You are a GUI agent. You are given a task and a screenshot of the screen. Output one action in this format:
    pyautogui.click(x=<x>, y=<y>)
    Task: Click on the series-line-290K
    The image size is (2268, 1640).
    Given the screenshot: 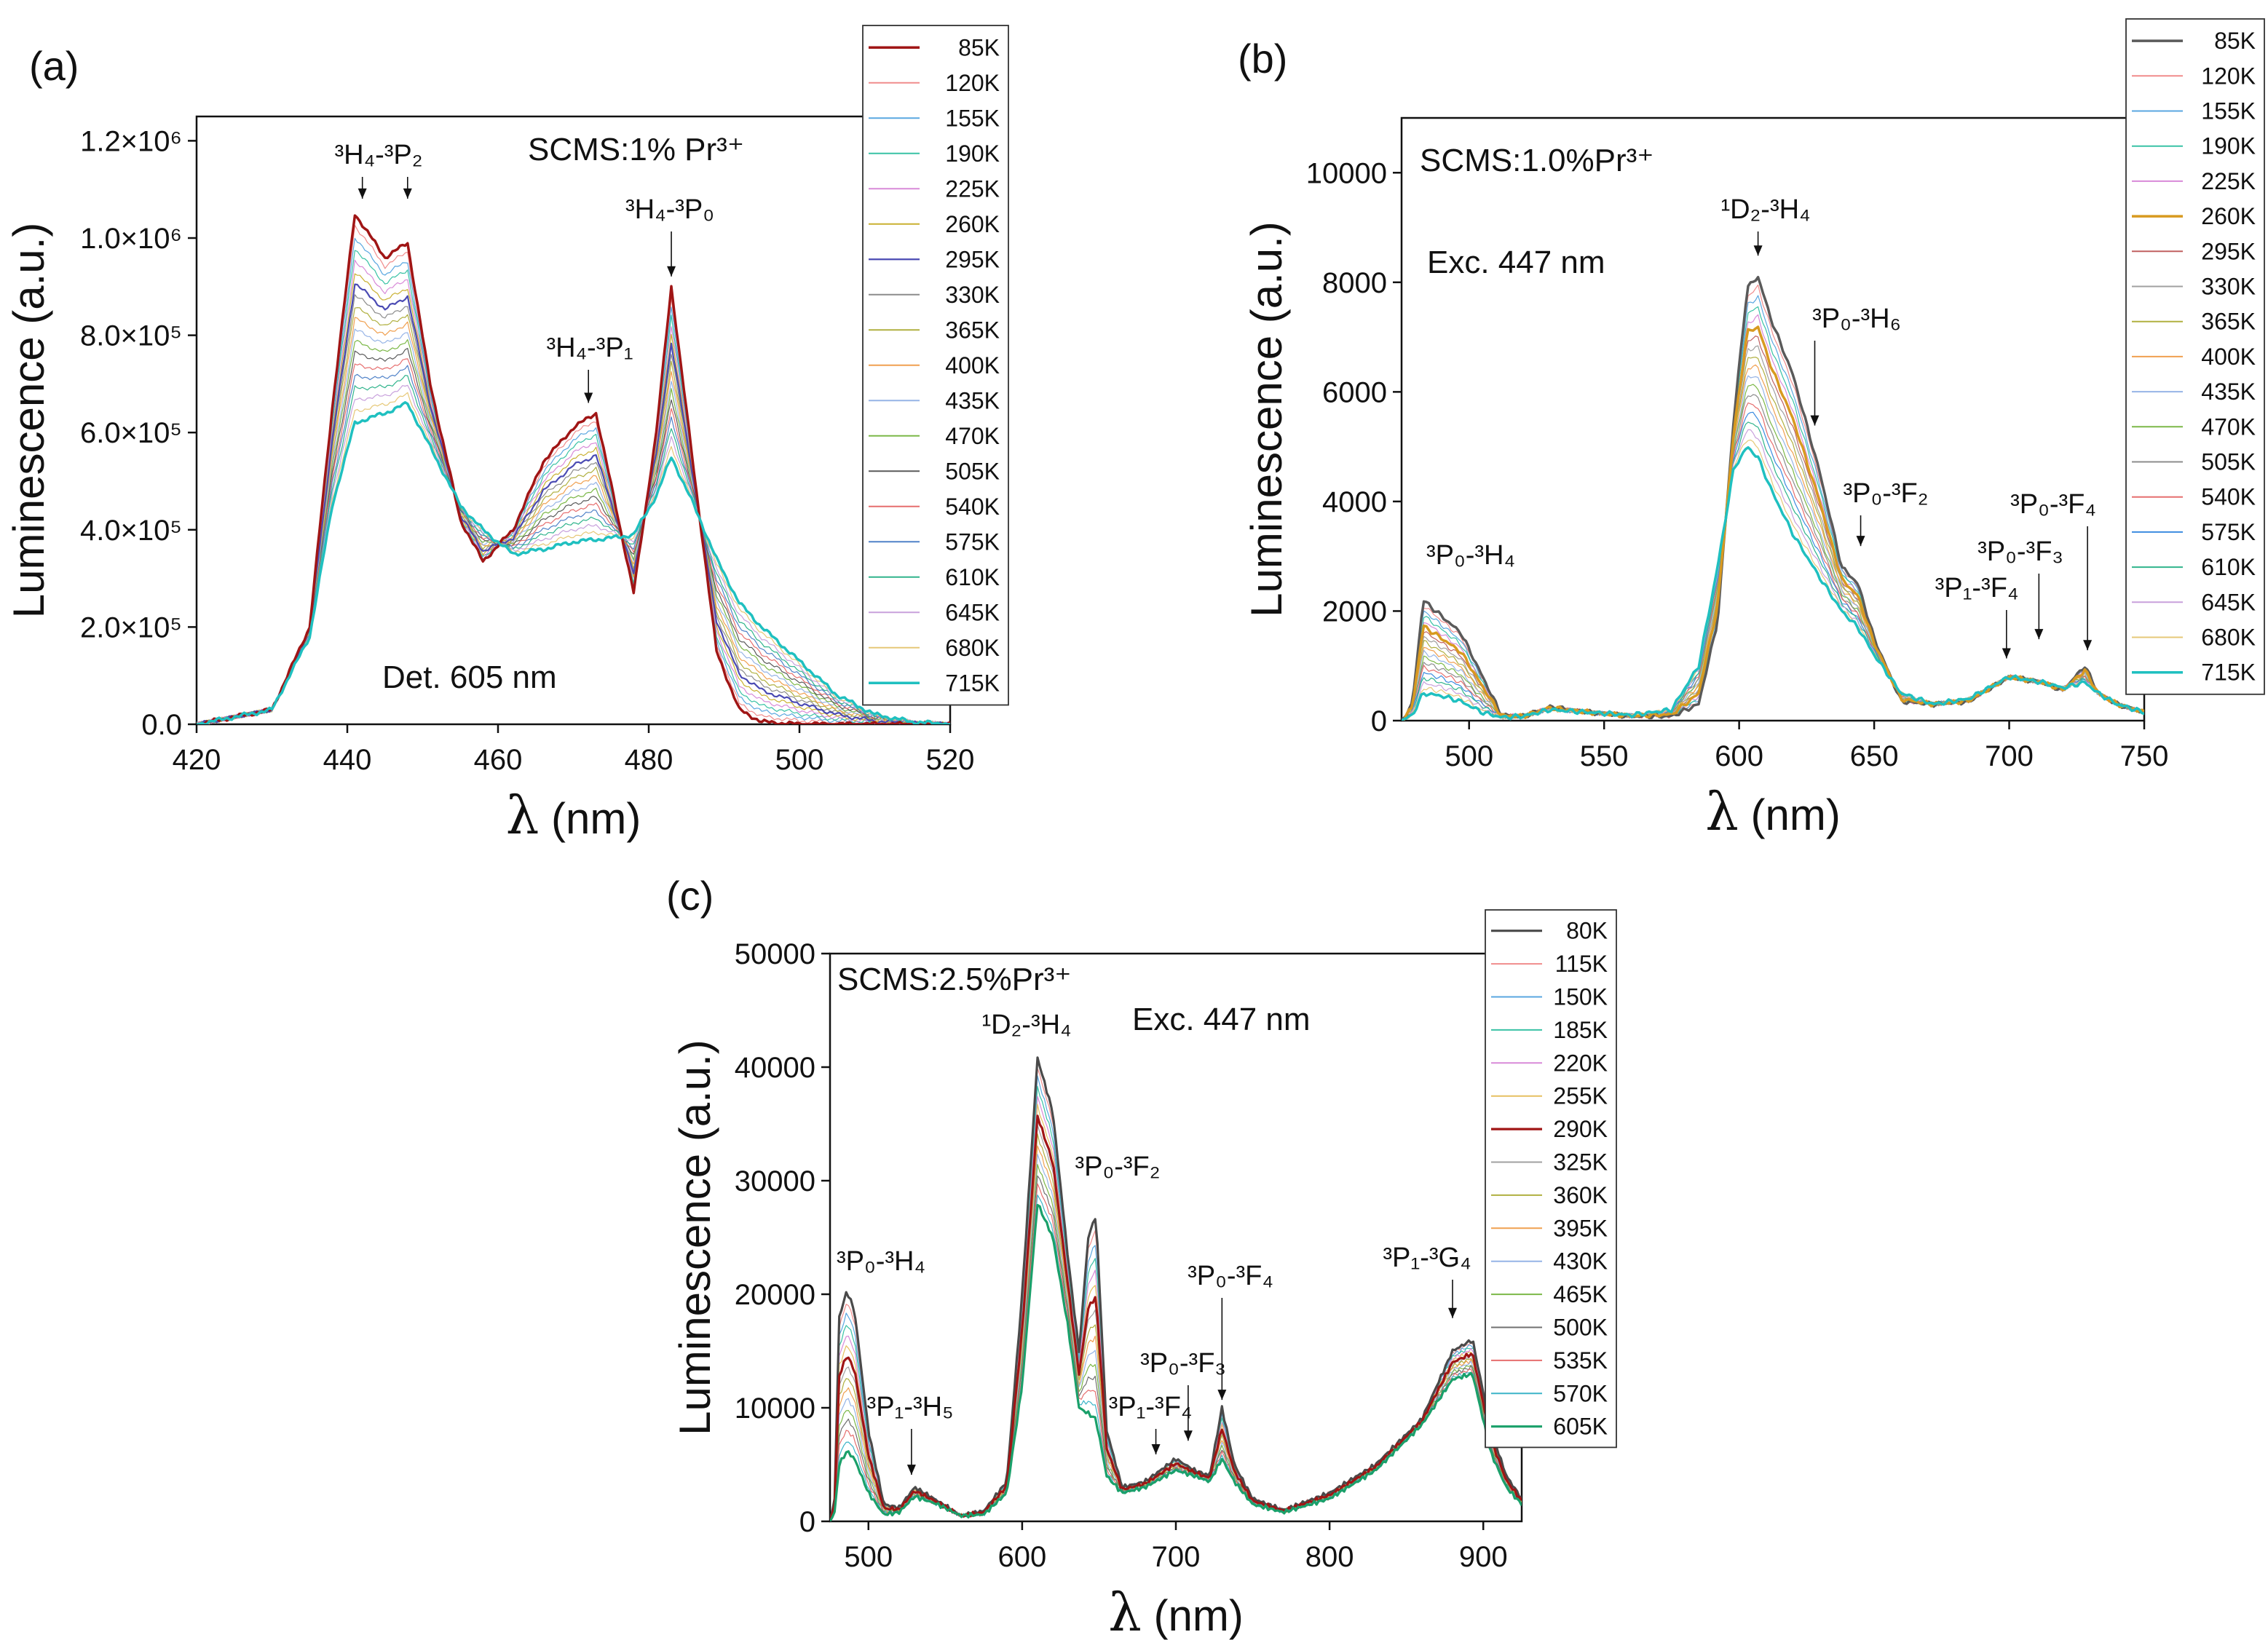 What is the action you would take?
    pyautogui.click(x=1176, y=1317)
    